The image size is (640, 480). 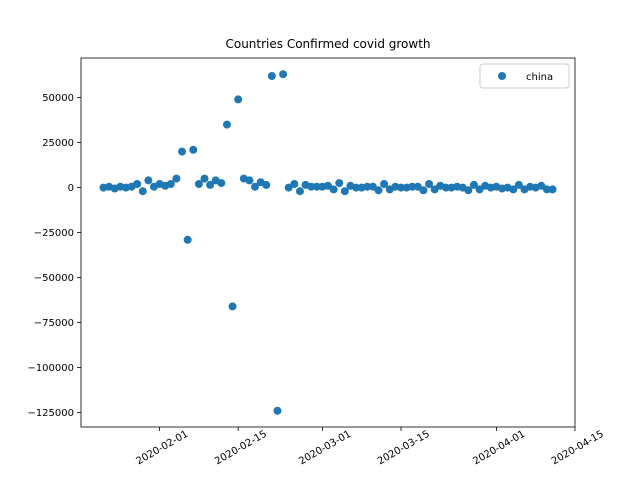 I want to click on y-tick-label: −125000, so click(x=50, y=413).